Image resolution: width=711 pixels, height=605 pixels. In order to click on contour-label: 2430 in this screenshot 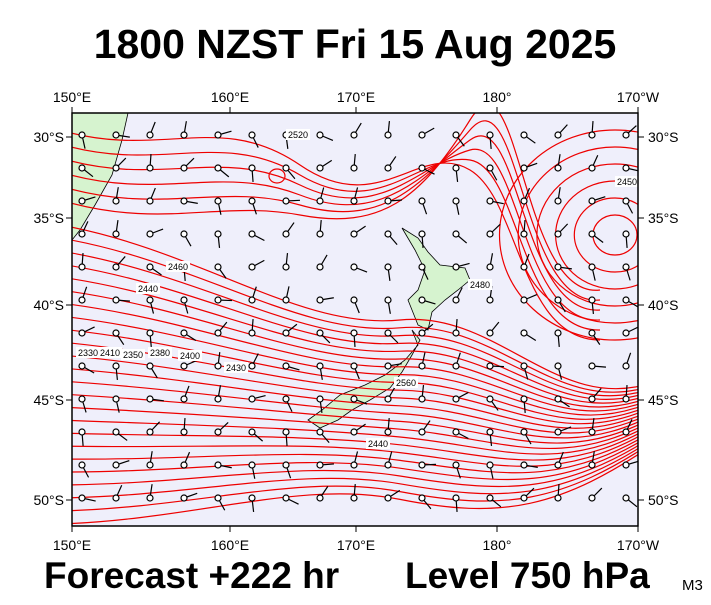, I will do `click(236, 368)`.